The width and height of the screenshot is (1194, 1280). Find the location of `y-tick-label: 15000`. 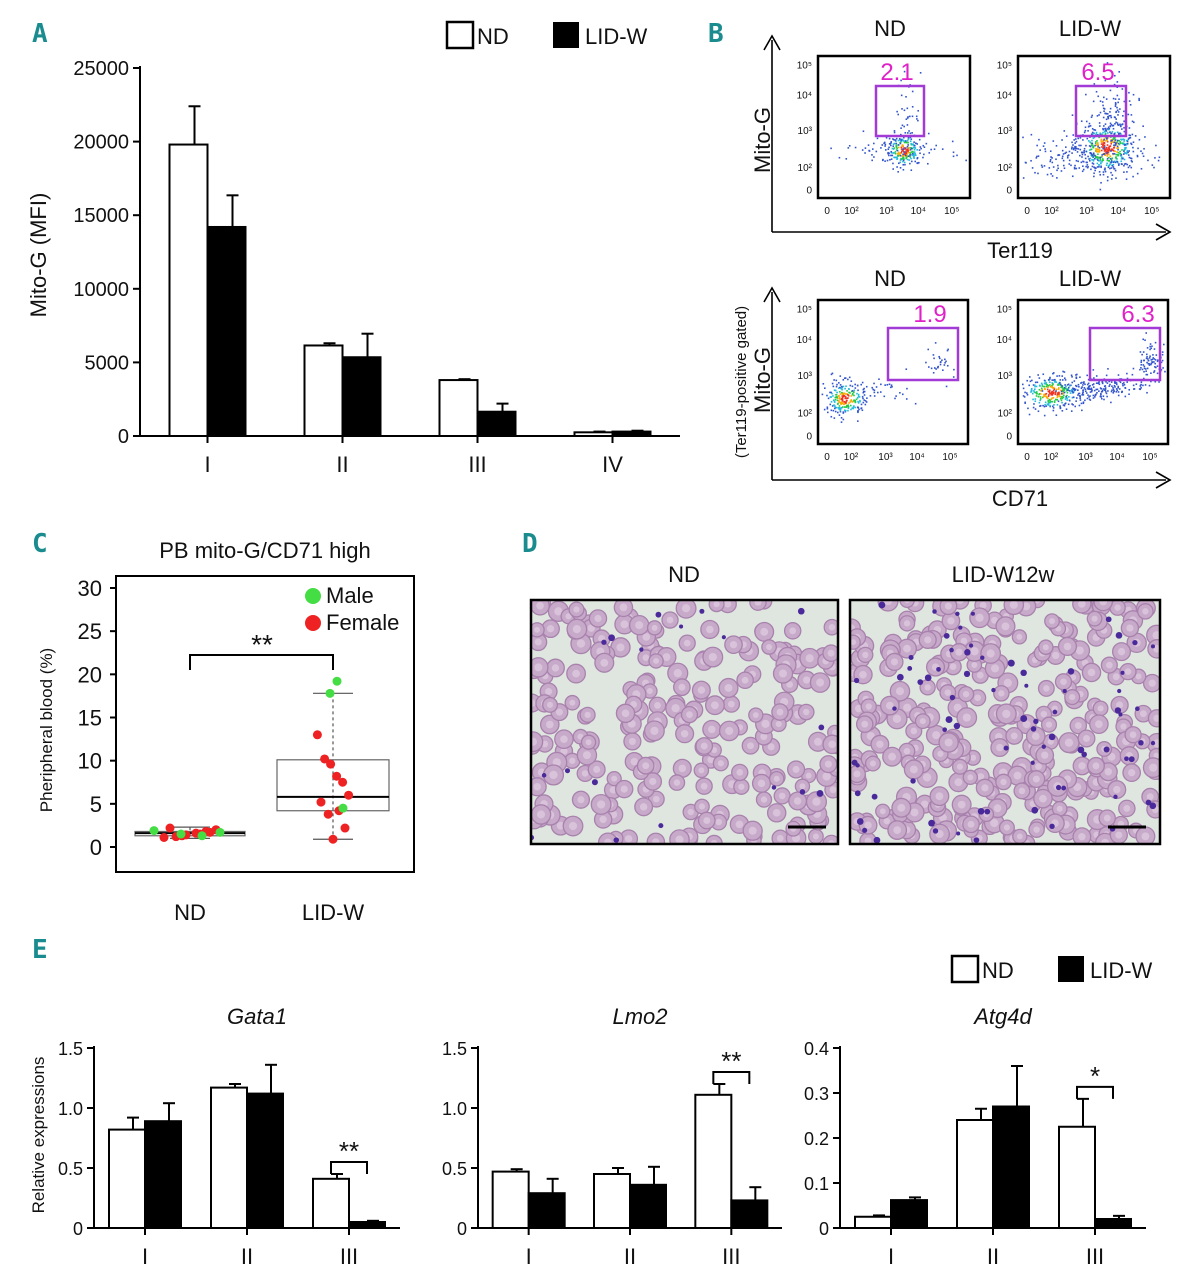

y-tick-label: 15000 is located at coordinates (101, 216).